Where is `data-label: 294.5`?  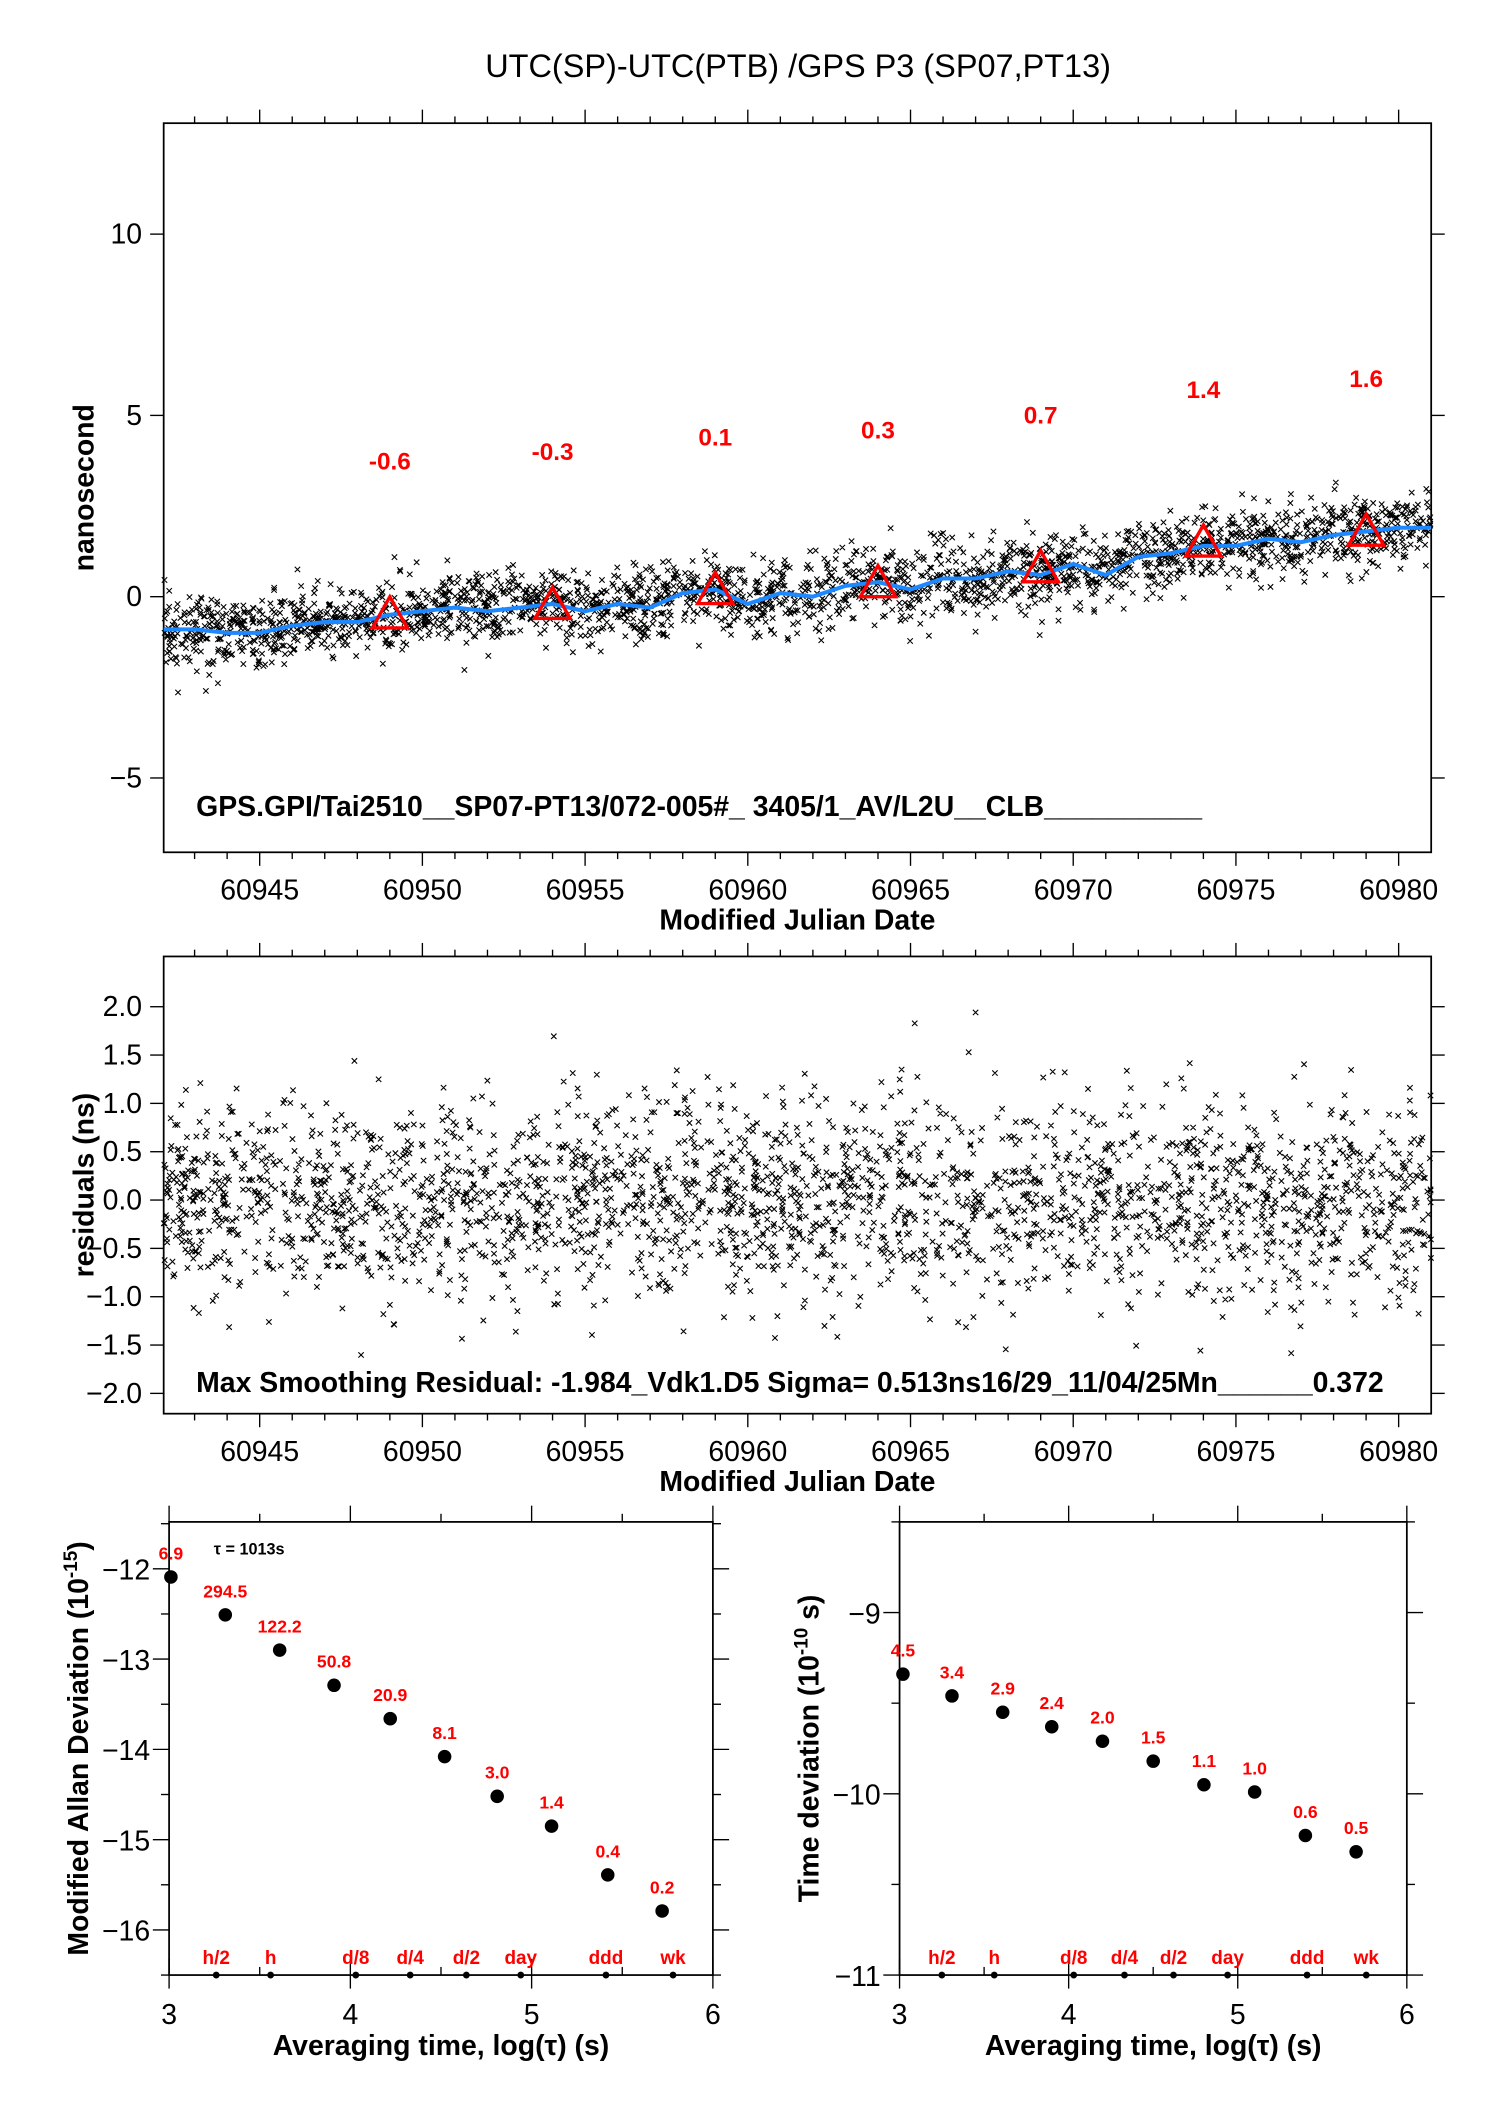 data-label: 294.5 is located at coordinates (225, 1591).